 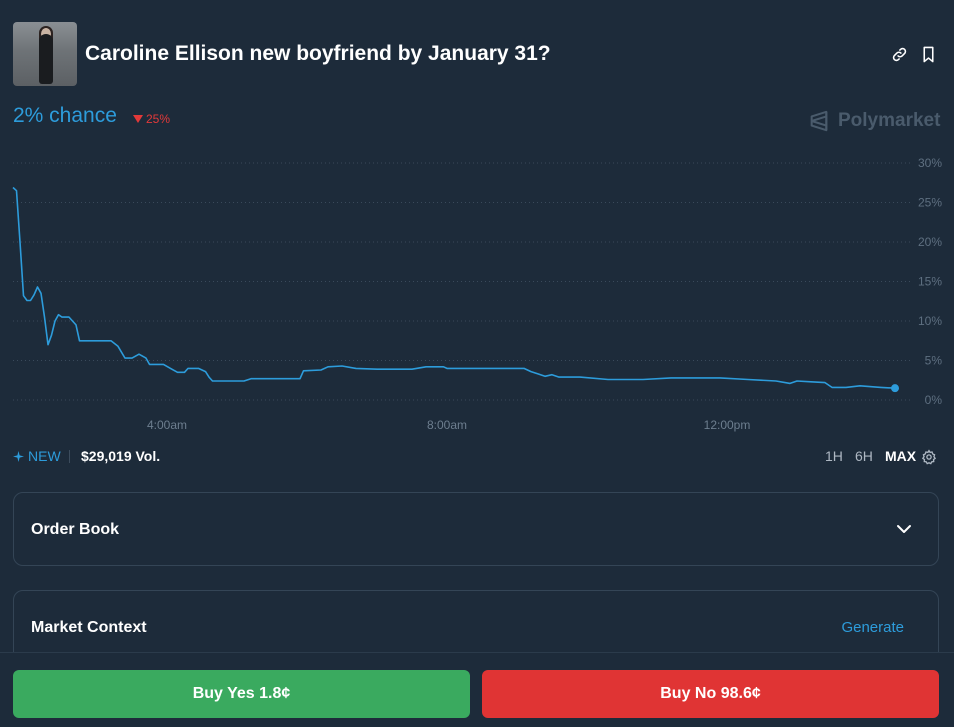 What do you see at coordinates (138, 119) in the screenshot?
I see `down-triangle-icon` at bounding box center [138, 119].